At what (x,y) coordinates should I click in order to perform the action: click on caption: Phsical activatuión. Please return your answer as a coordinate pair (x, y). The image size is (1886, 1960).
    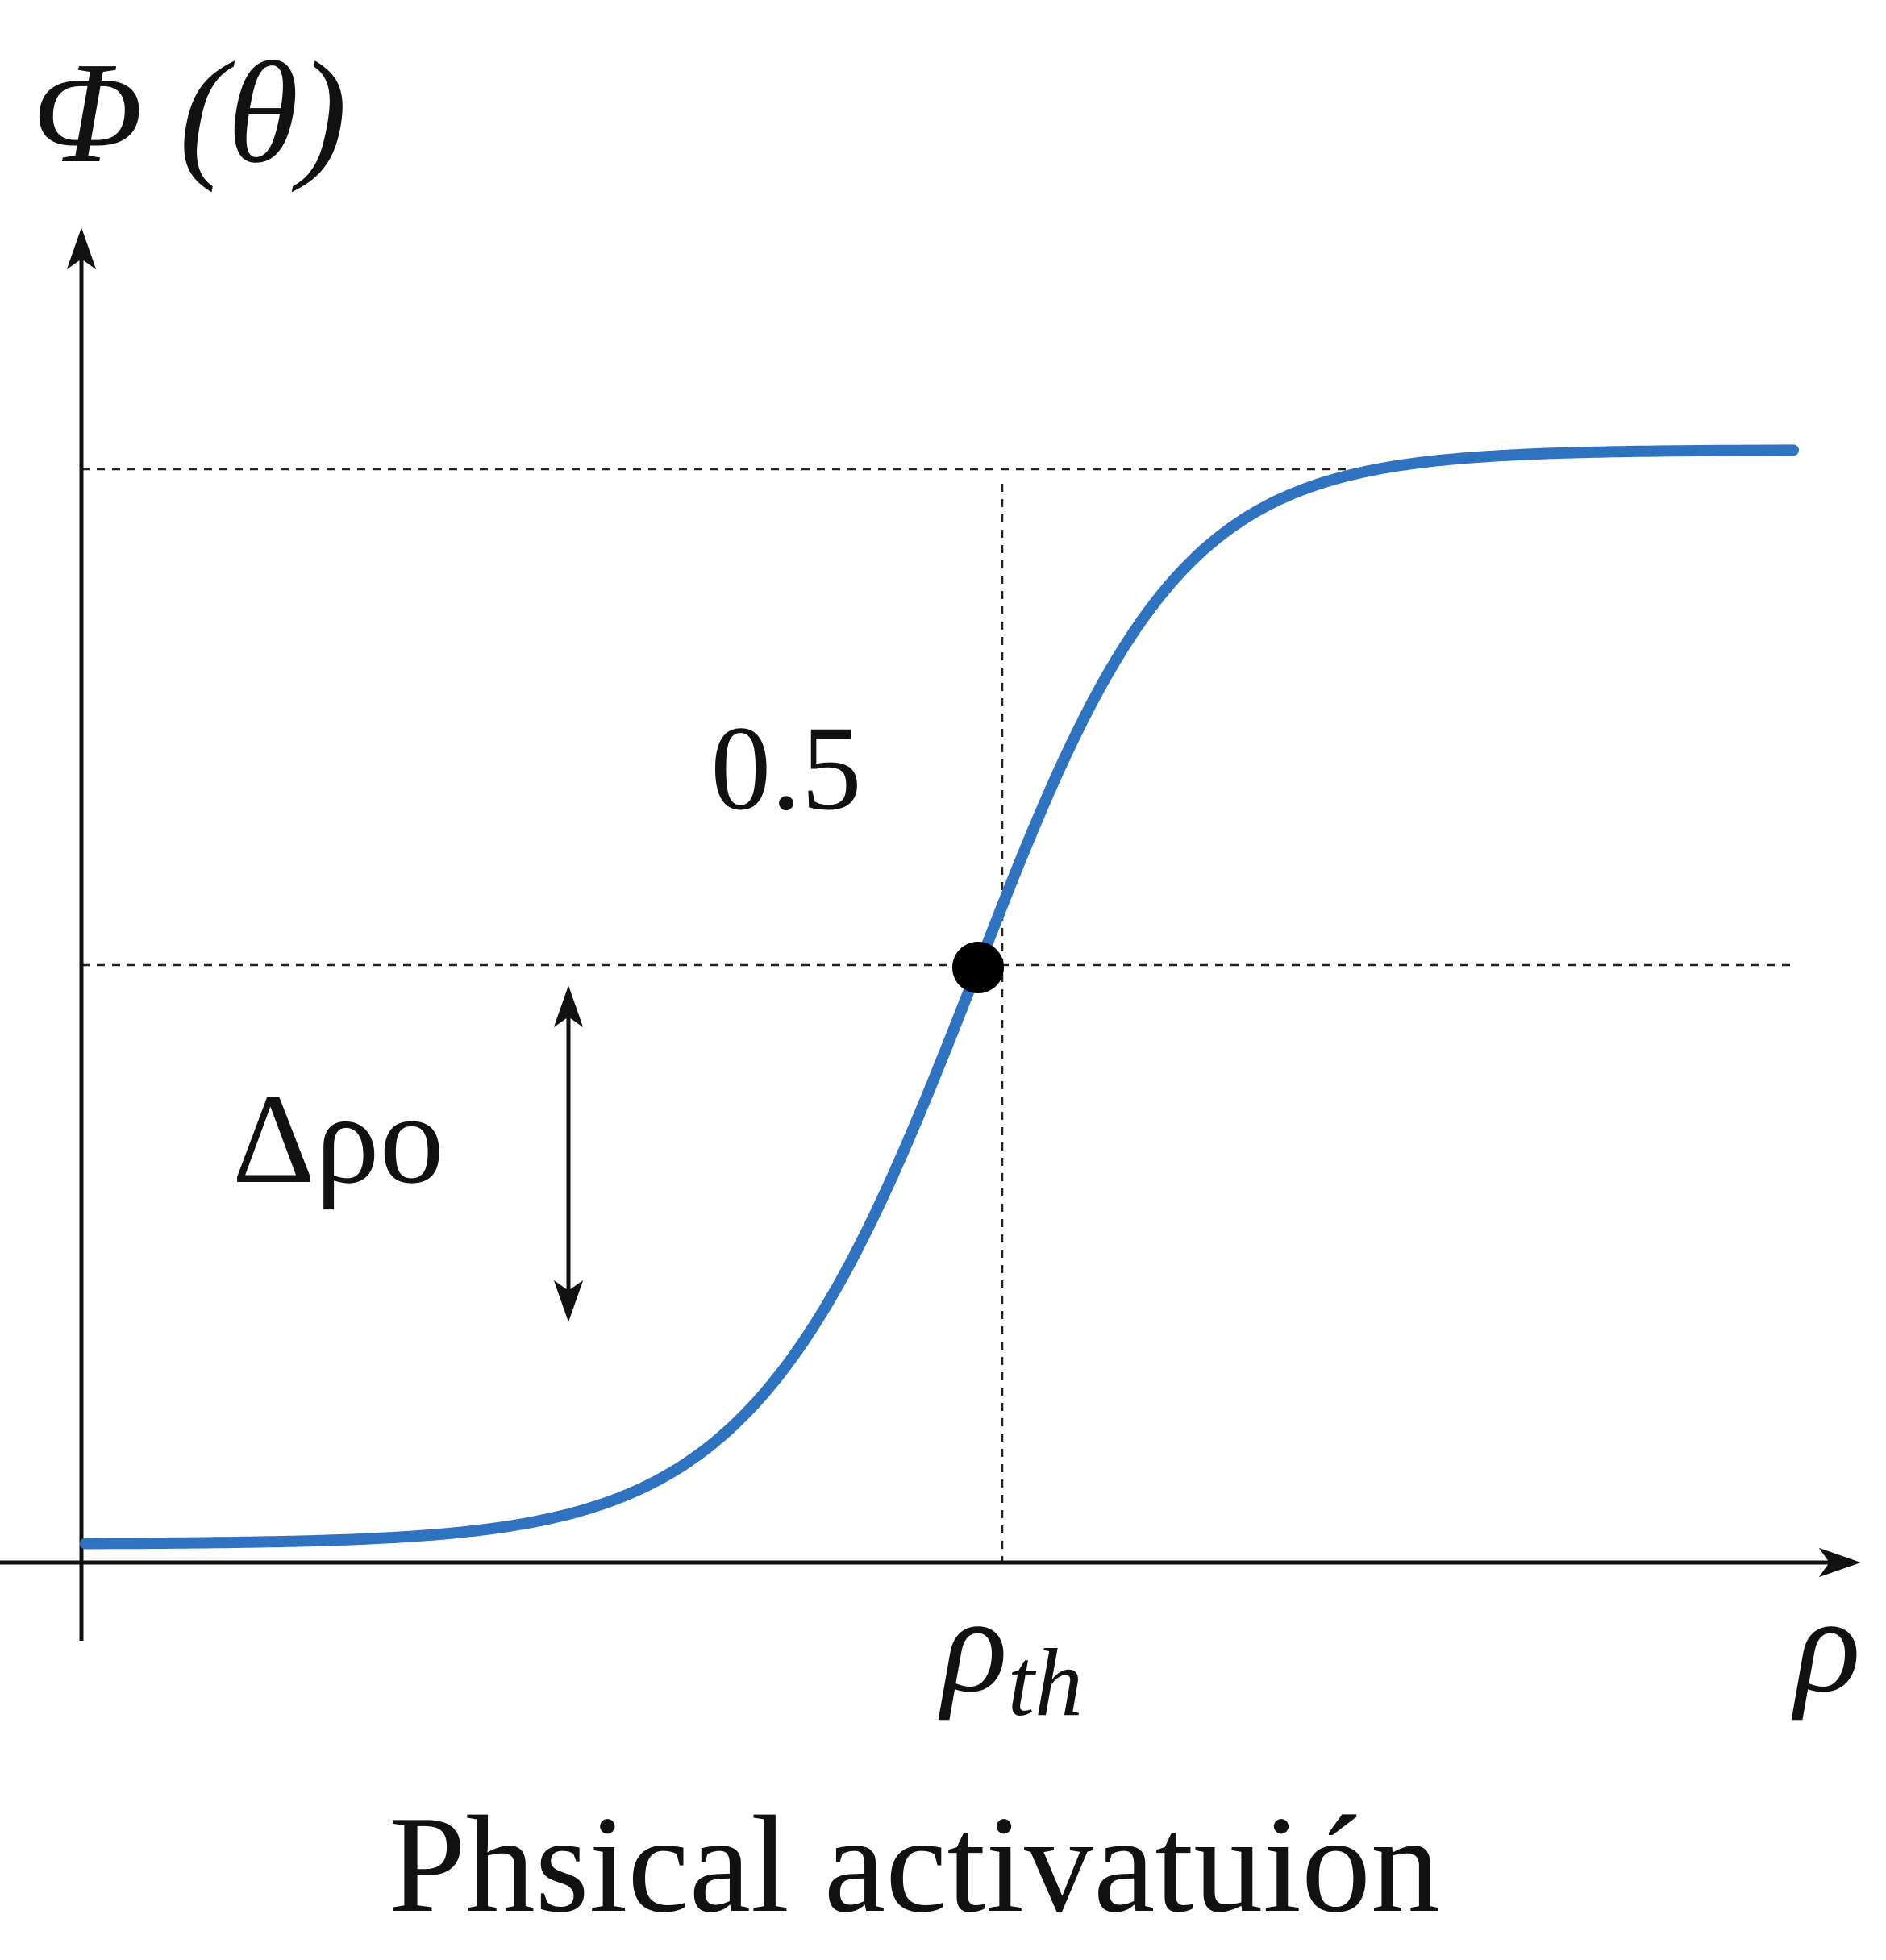
    Looking at the image, I should click on (914, 1864).